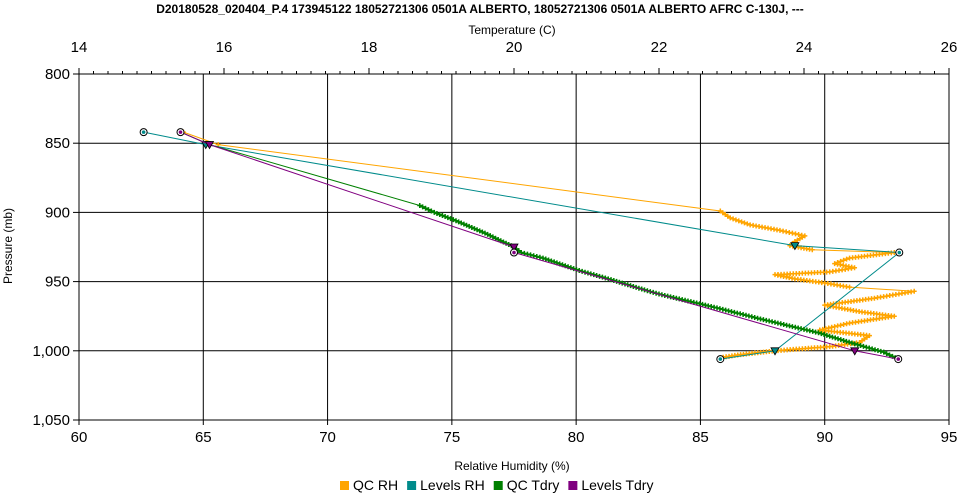 The image size is (960, 501). Describe the element at coordinates (610, 485) in the screenshot. I see `legend-item-levels-tdry: Levels Tdry` at that location.